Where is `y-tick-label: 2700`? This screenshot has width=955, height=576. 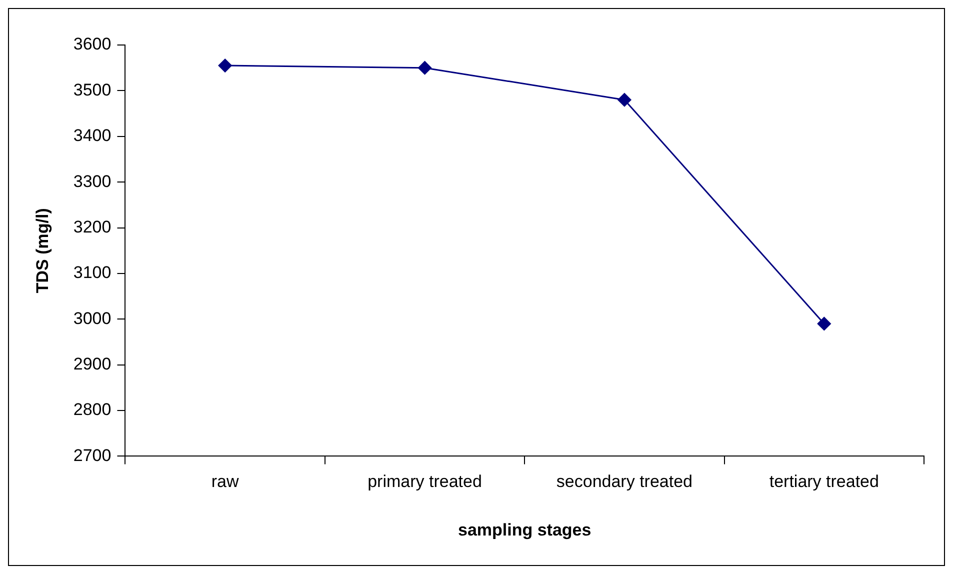 y-tick-label: 2700 is located at coordinates (92, 455).